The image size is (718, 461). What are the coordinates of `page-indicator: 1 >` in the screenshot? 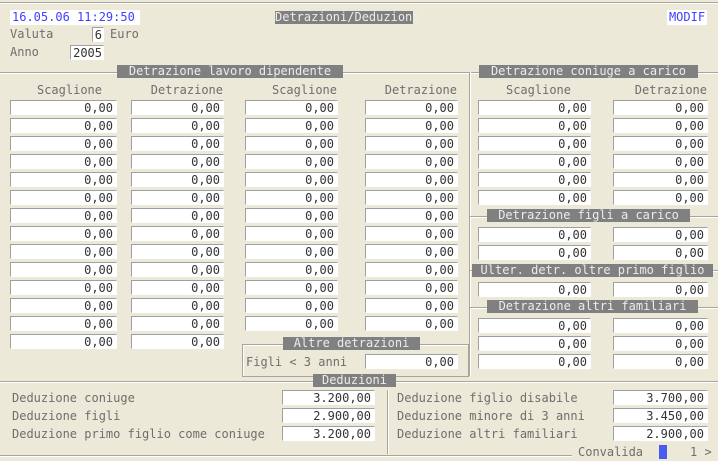 It's located at (701, 452).